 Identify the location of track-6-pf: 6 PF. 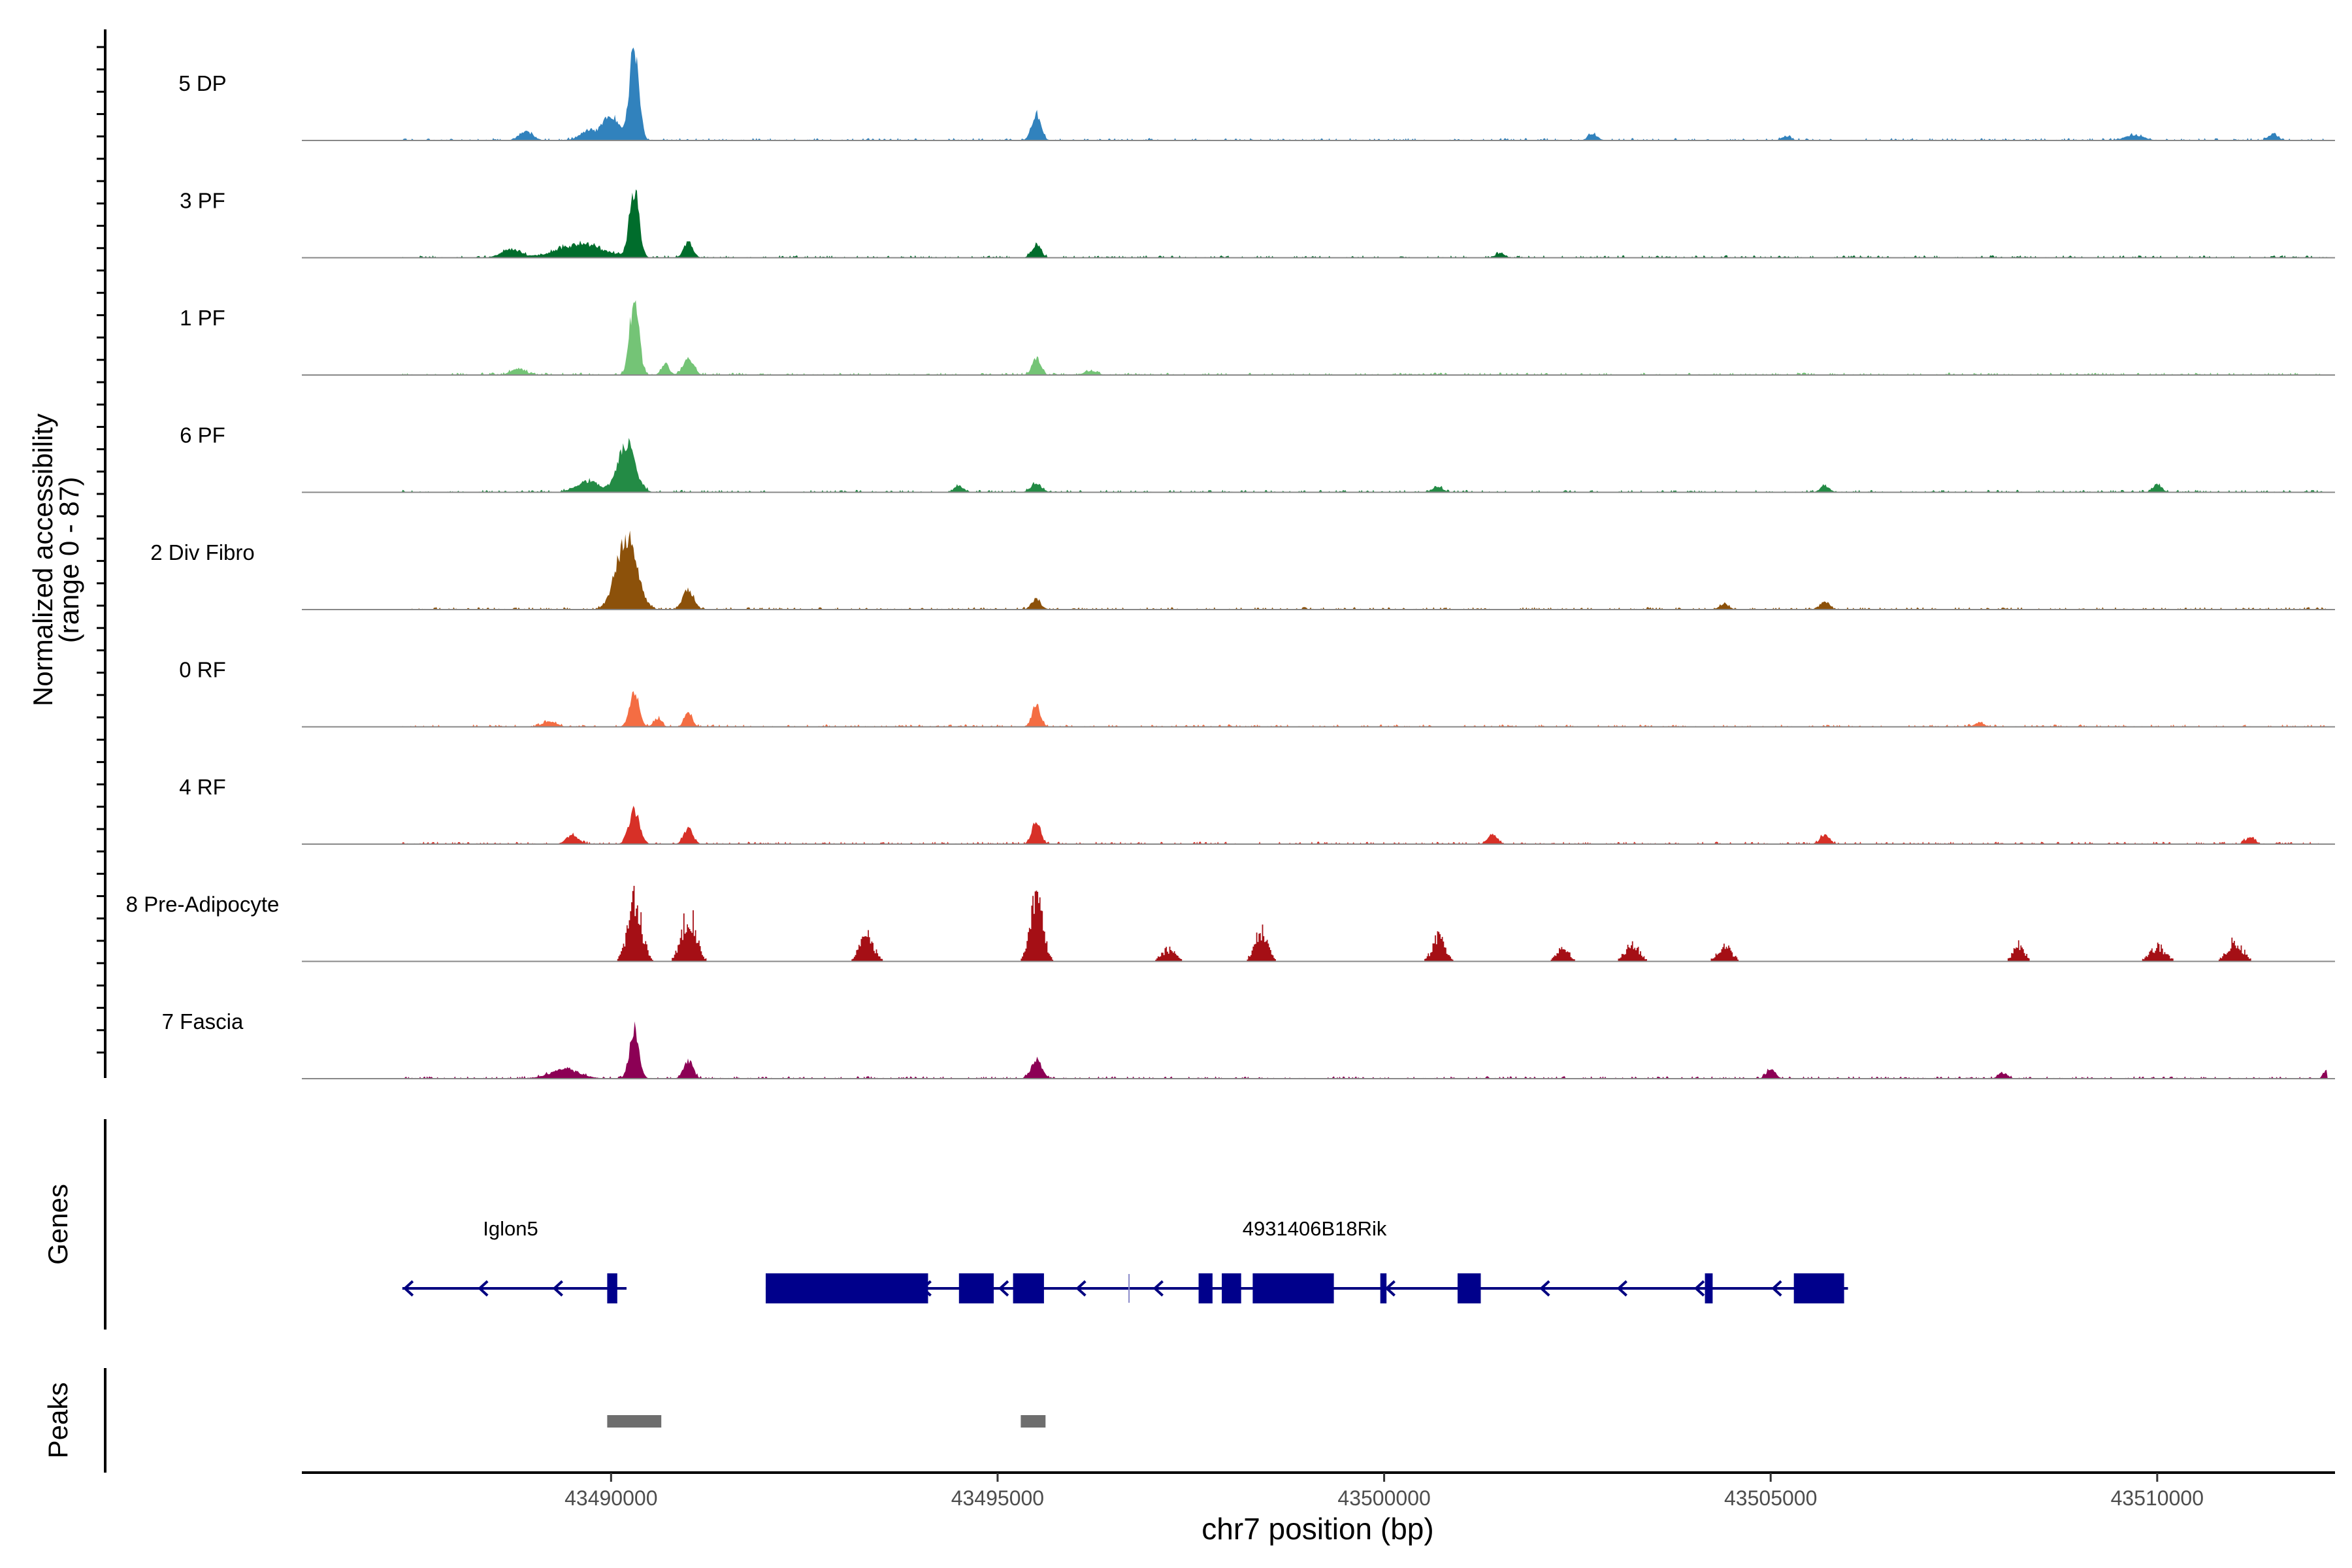
(1257, 458).